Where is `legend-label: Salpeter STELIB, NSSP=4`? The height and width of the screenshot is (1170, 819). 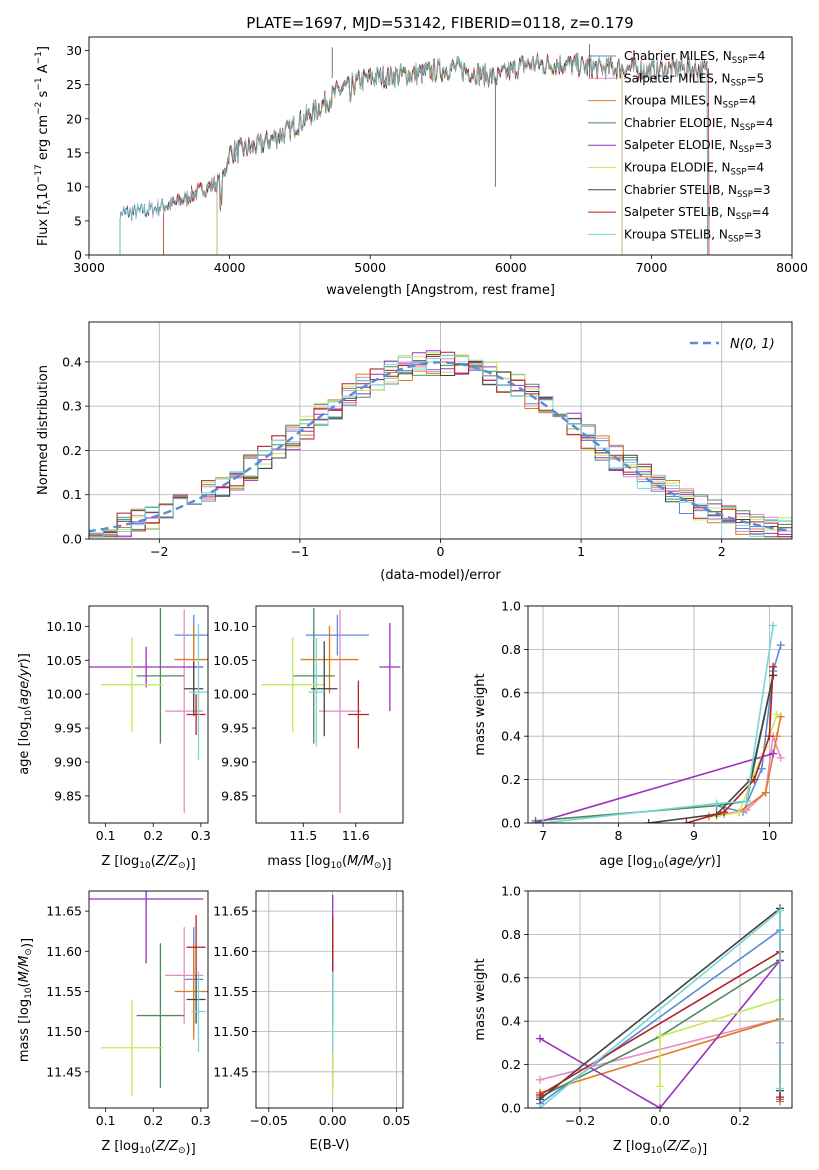 legend-label: Salpeter STELIB, NSSP=4 is located at coordinates (696, 213).